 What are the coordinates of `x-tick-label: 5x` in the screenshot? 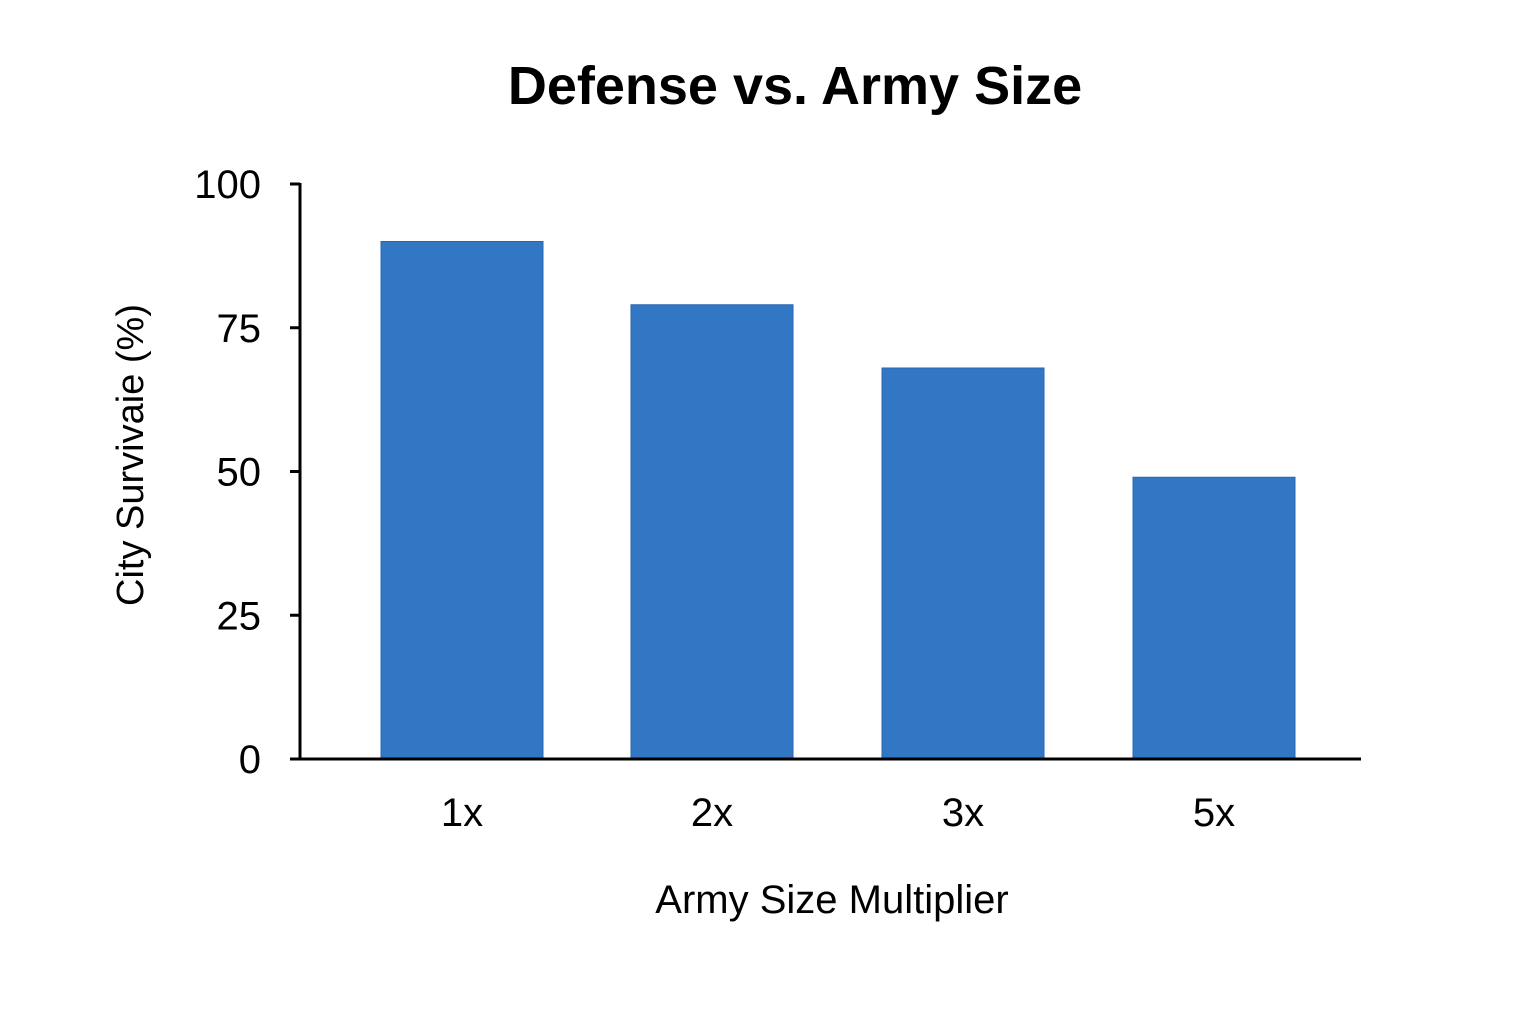 It's located at (1214, 813).